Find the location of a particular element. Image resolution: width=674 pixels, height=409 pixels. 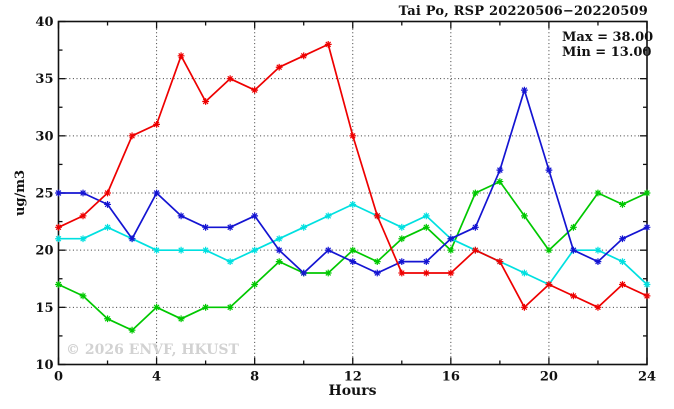

x-tick-label: 24 is located at coordinates (647, 377).